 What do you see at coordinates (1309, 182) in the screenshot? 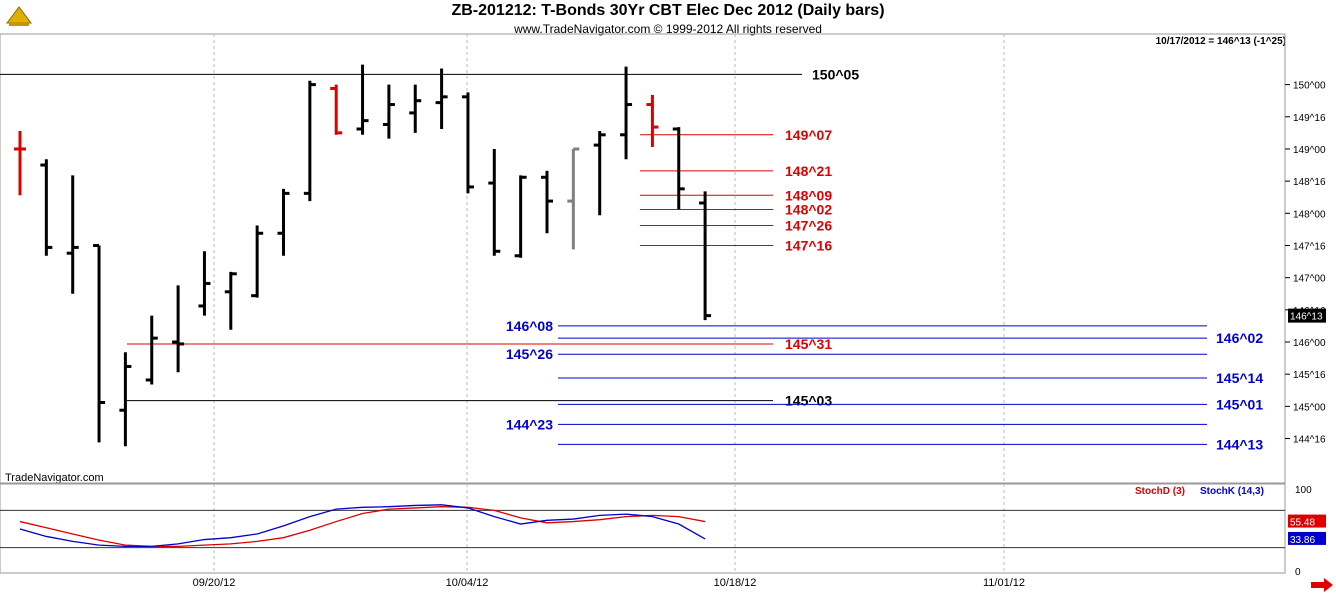
I see `y-tick-label: 148^16` at bounding box center [1309, 182].